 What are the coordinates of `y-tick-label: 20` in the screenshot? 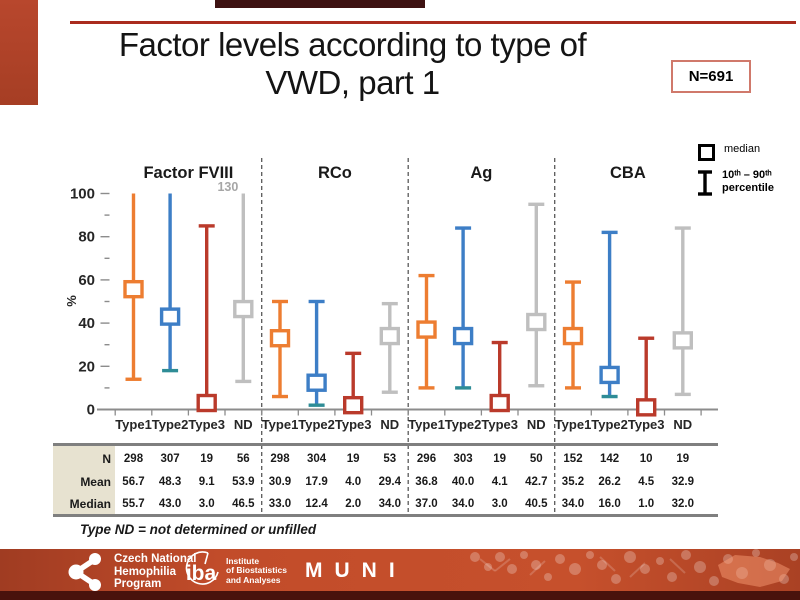 It's located at (86, 366).